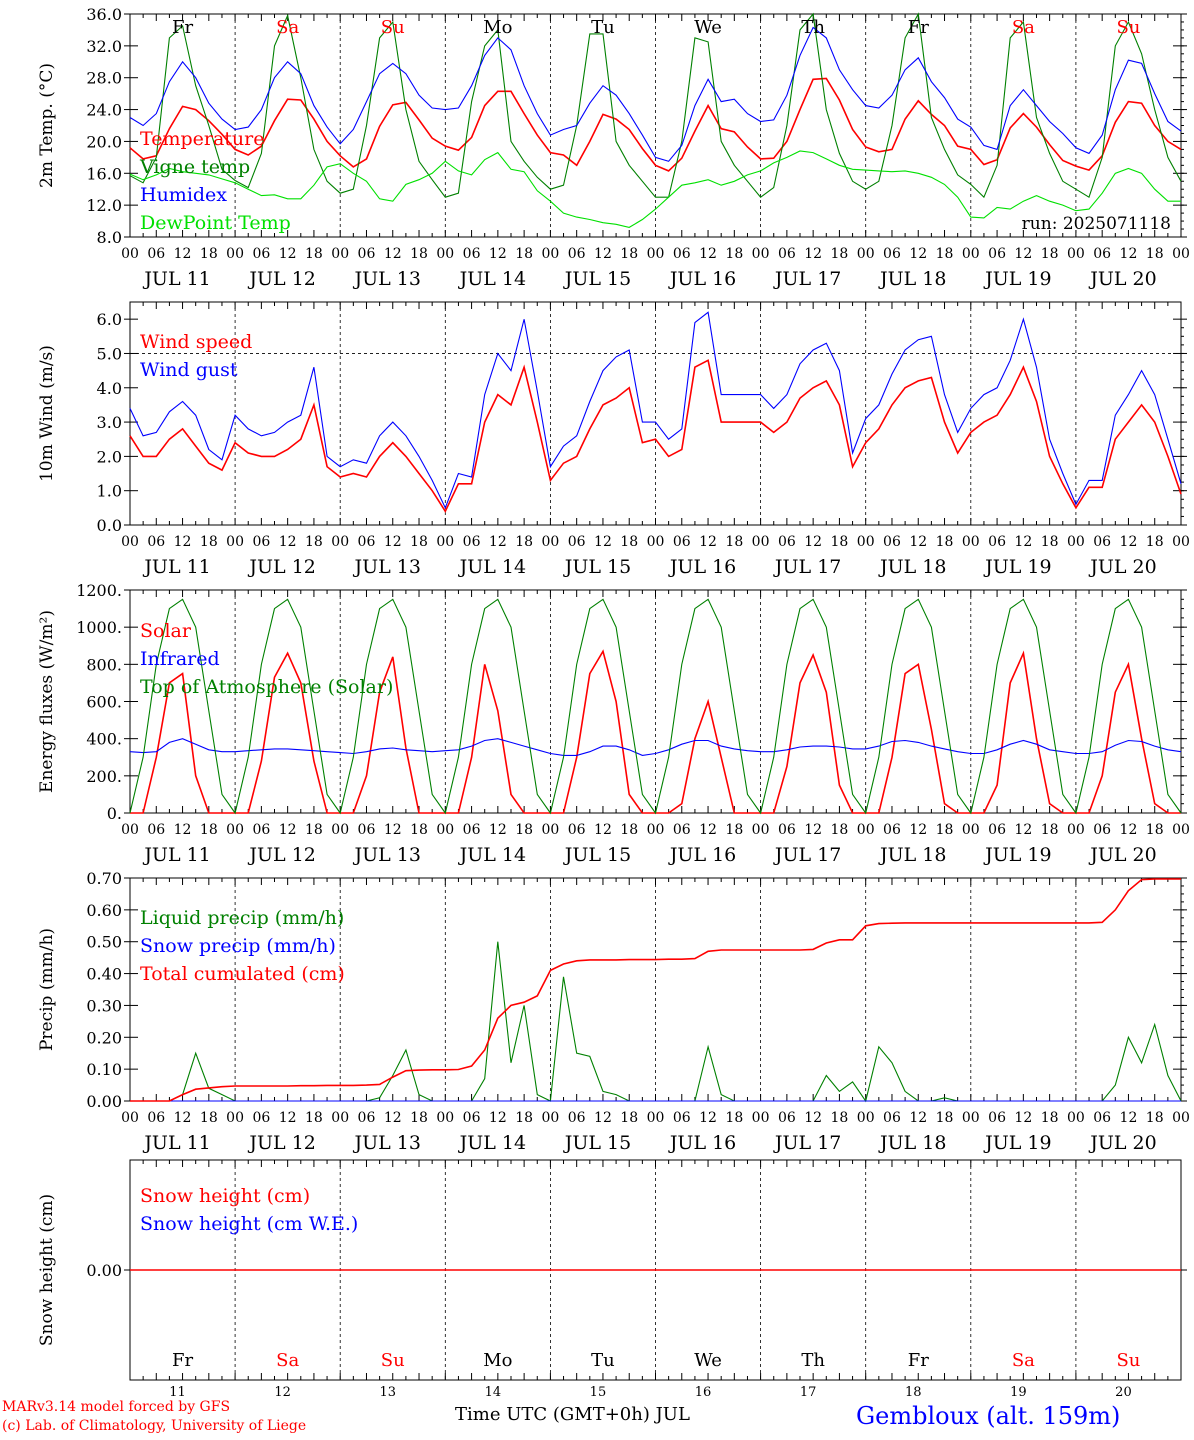  Describe the element at coordinates (807, 279) in the screenshot. I see `date-label: JUL 17` at that location.